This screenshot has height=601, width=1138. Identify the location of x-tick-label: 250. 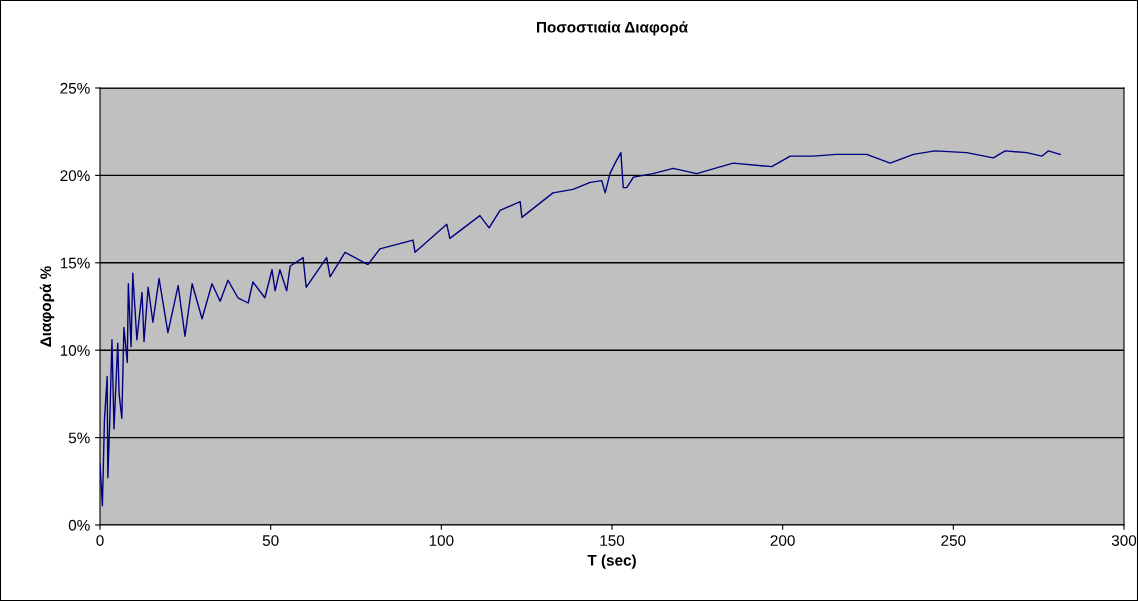
(953, 540).